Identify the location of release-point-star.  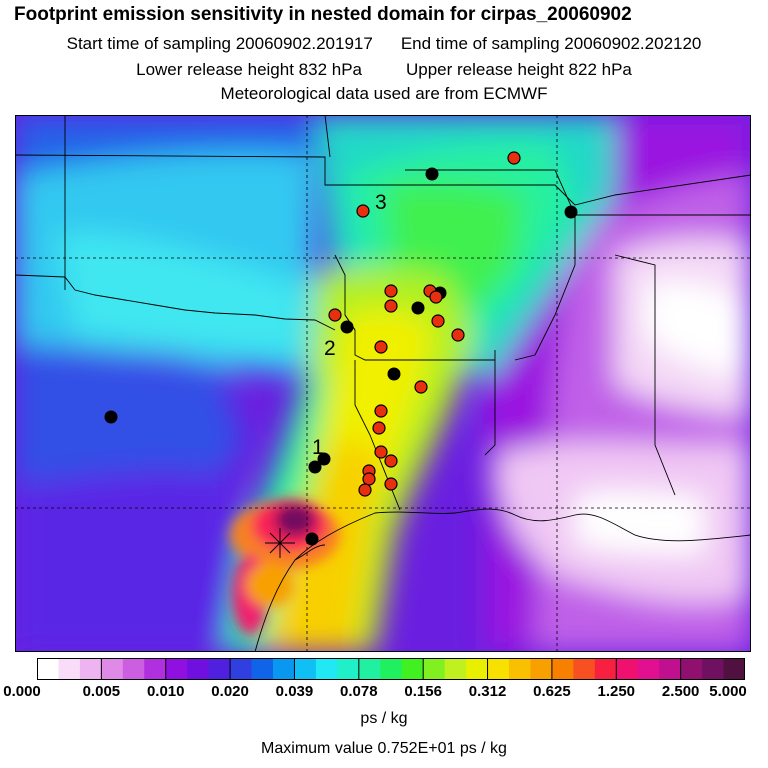
(280, 543).